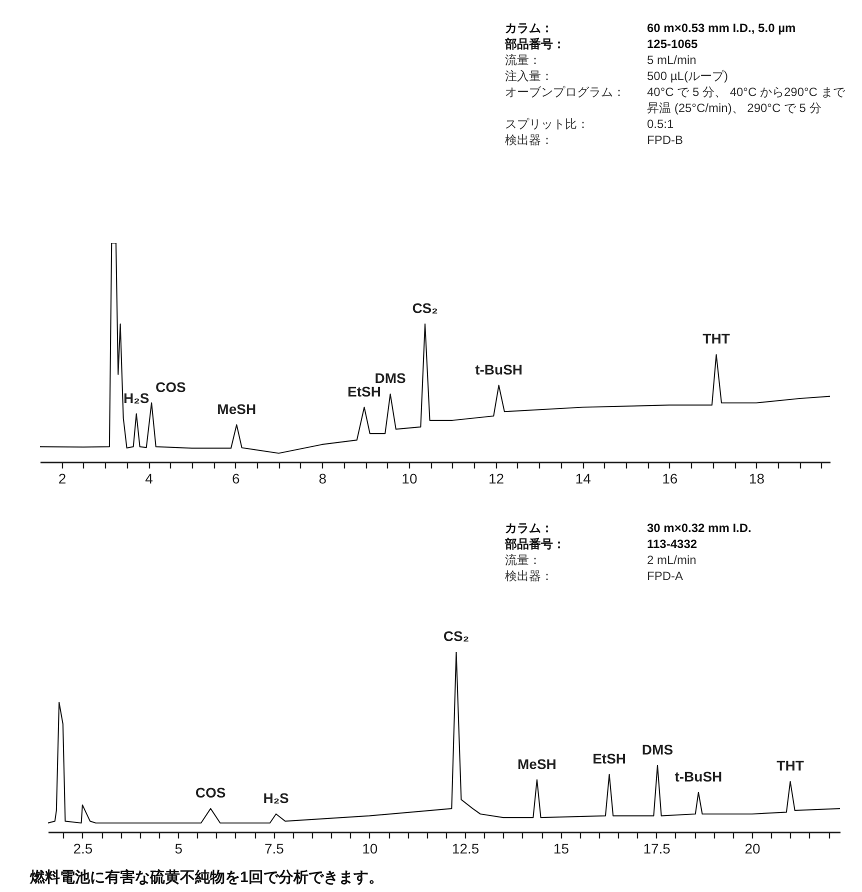  Describe the element at coordinates (561, 848) in the screenshot. I see `x-tick-label: 15` at that location.